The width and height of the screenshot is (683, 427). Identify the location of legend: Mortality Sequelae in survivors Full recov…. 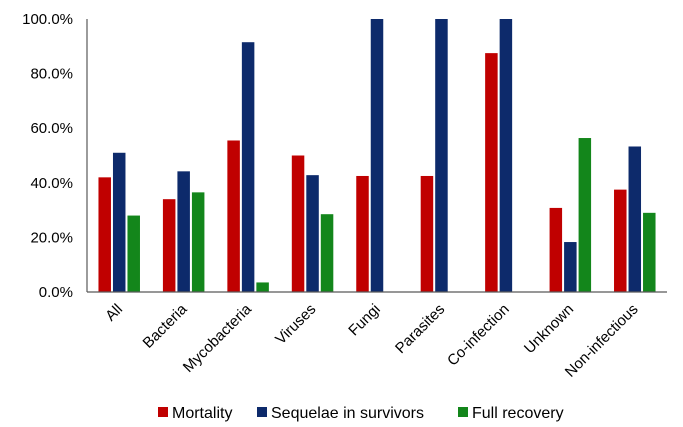
(361, 413).